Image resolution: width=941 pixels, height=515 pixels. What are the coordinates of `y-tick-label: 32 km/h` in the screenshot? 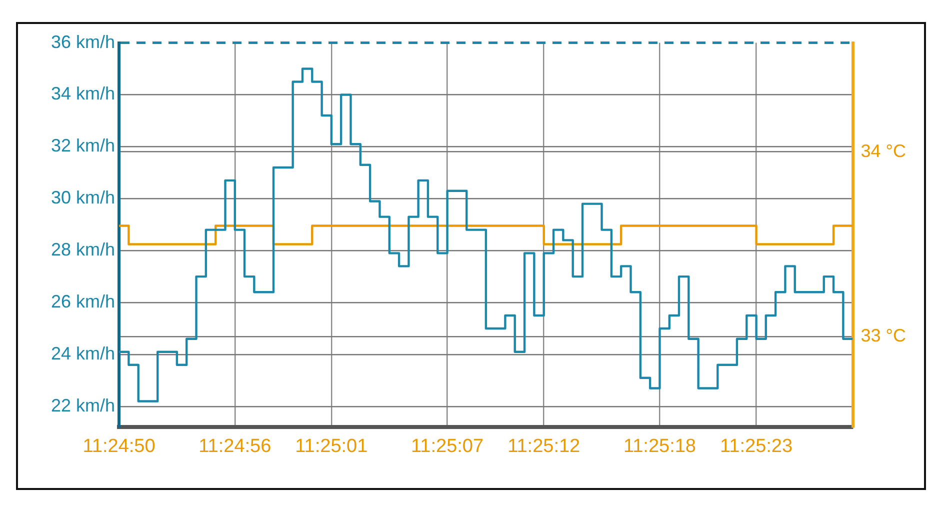 It's located at (83, 146).